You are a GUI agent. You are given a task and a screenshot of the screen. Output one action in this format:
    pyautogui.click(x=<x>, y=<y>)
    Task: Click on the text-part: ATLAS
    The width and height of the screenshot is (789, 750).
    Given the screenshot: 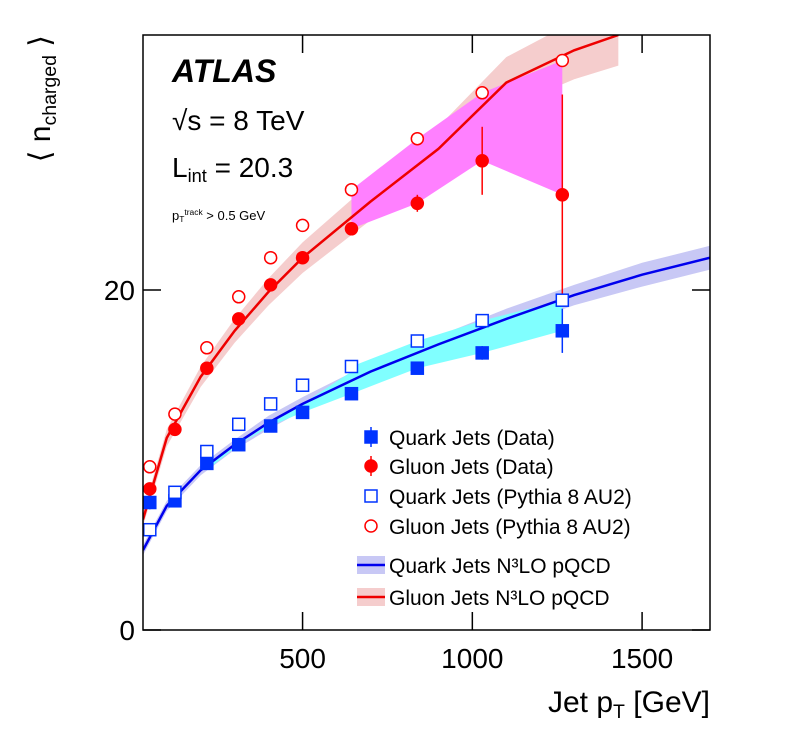 What is the action you would take?
    pyautogui.click(x=224, y=71)
    